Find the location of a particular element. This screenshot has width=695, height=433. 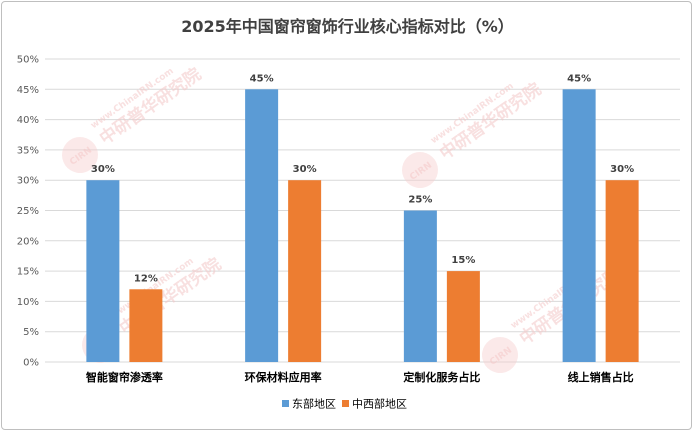

data-label: 15% is located at coordinates (463, 260).